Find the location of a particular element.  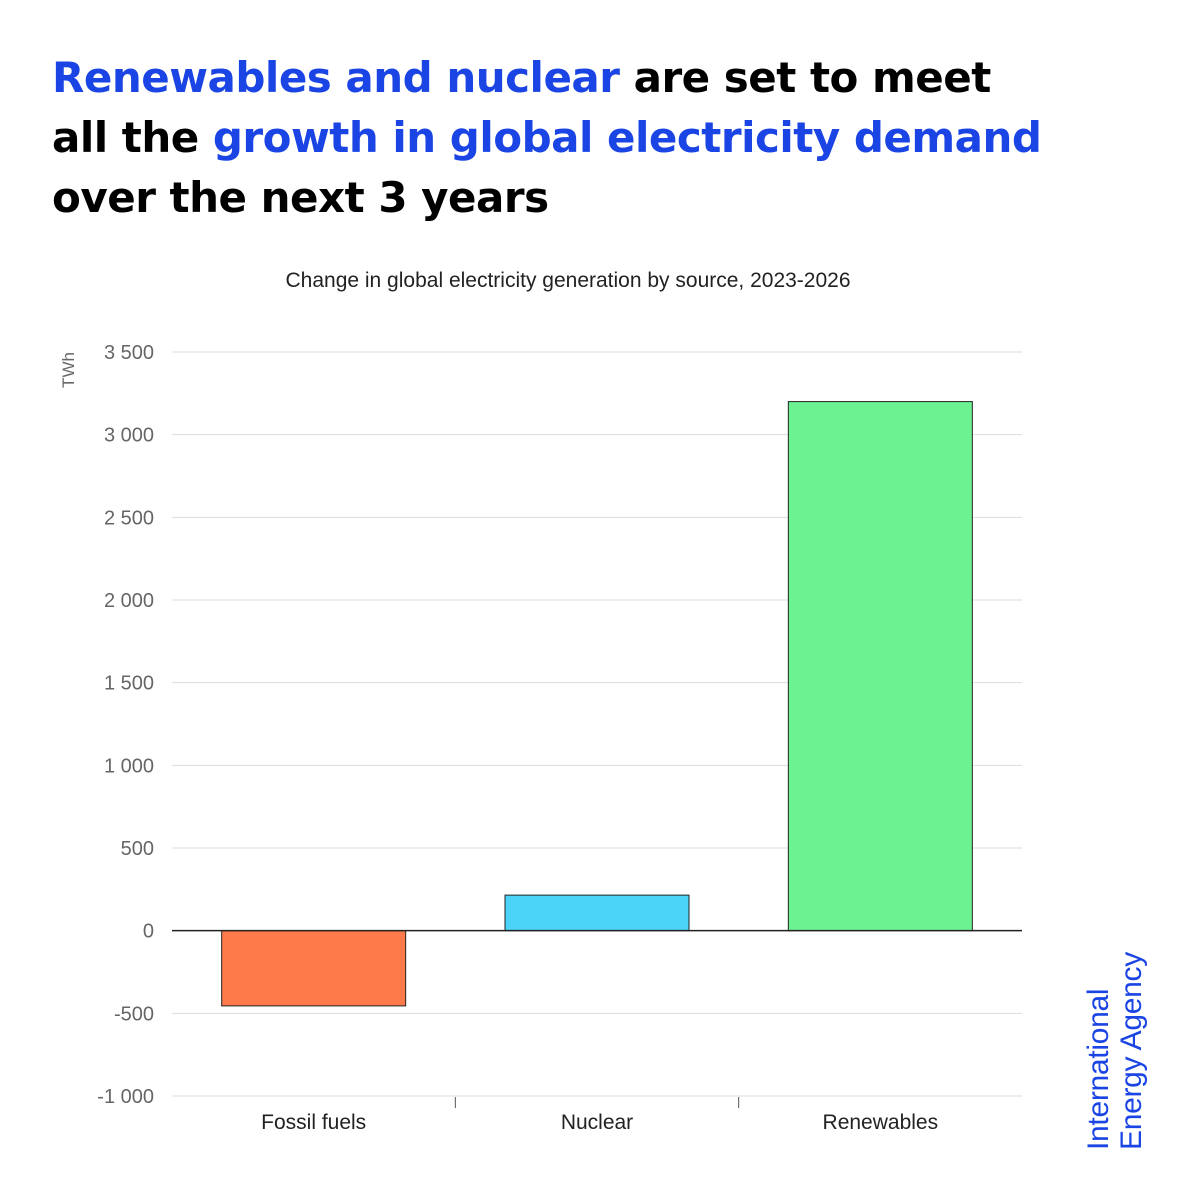

y-tick-label: 0 is located at coordinates (148, 932).